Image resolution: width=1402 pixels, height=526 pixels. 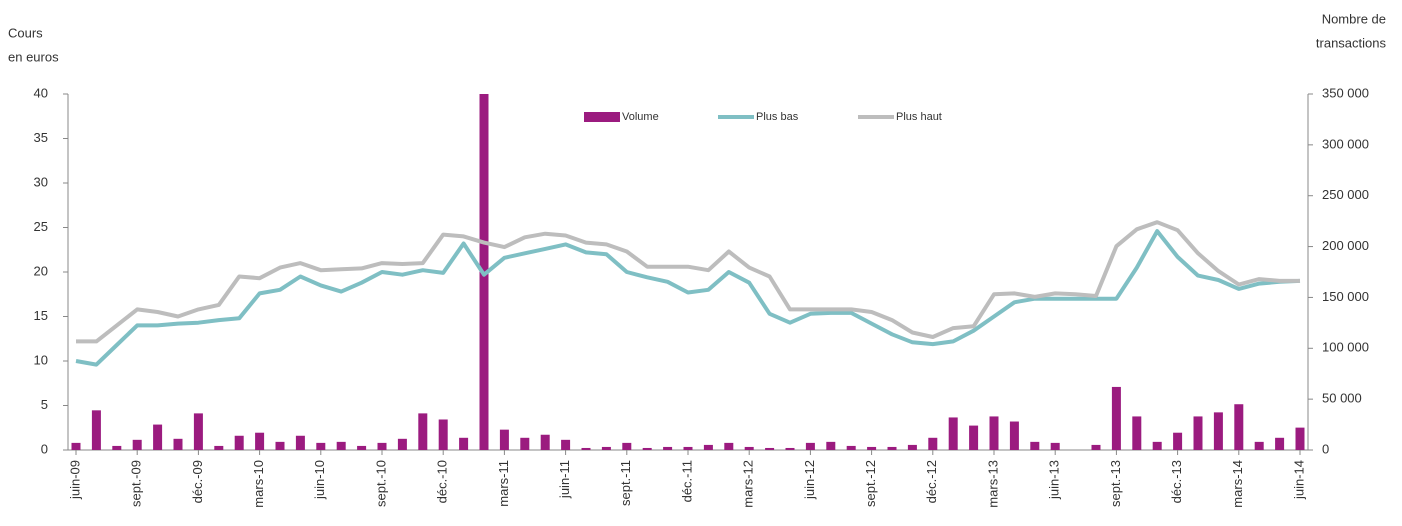 I want to click on y-axis-label: en euros, so click(x=33, y=56).